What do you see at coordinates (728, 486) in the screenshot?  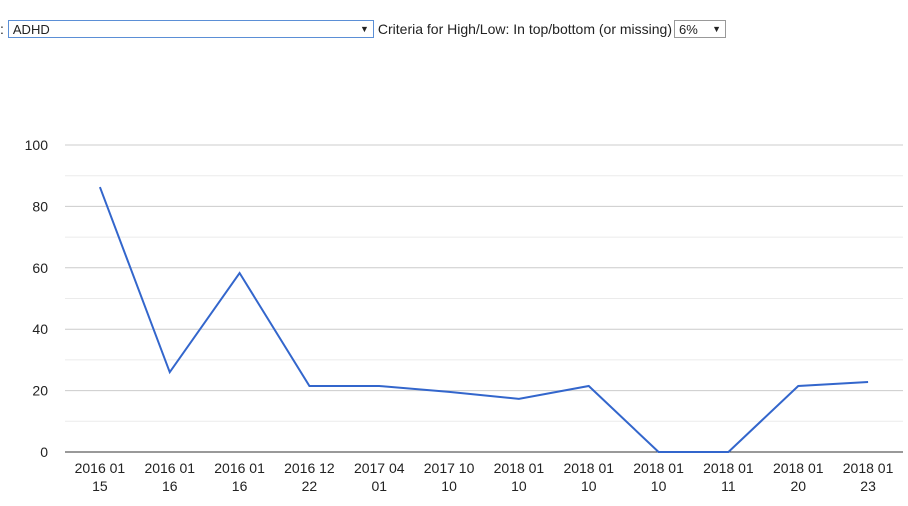 I see `x-tick-label: 11` at bounding box center [728, 486].